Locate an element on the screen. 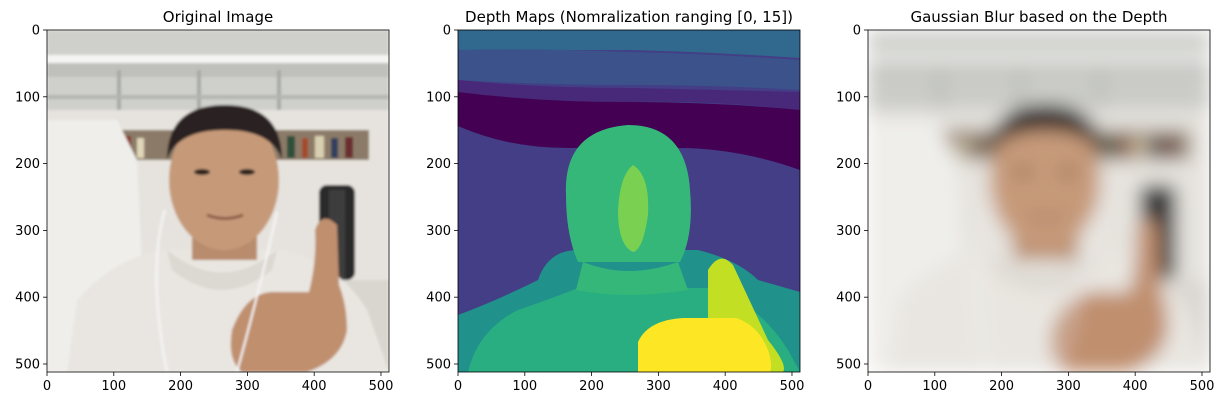  panel-title: Original Image is located at coordinates (218, 17).